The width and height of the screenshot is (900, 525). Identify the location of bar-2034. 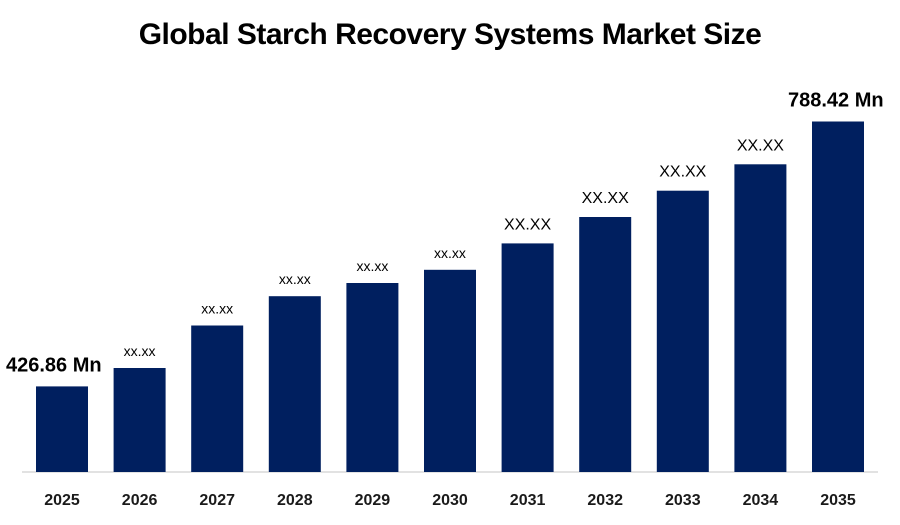
(760, 318).